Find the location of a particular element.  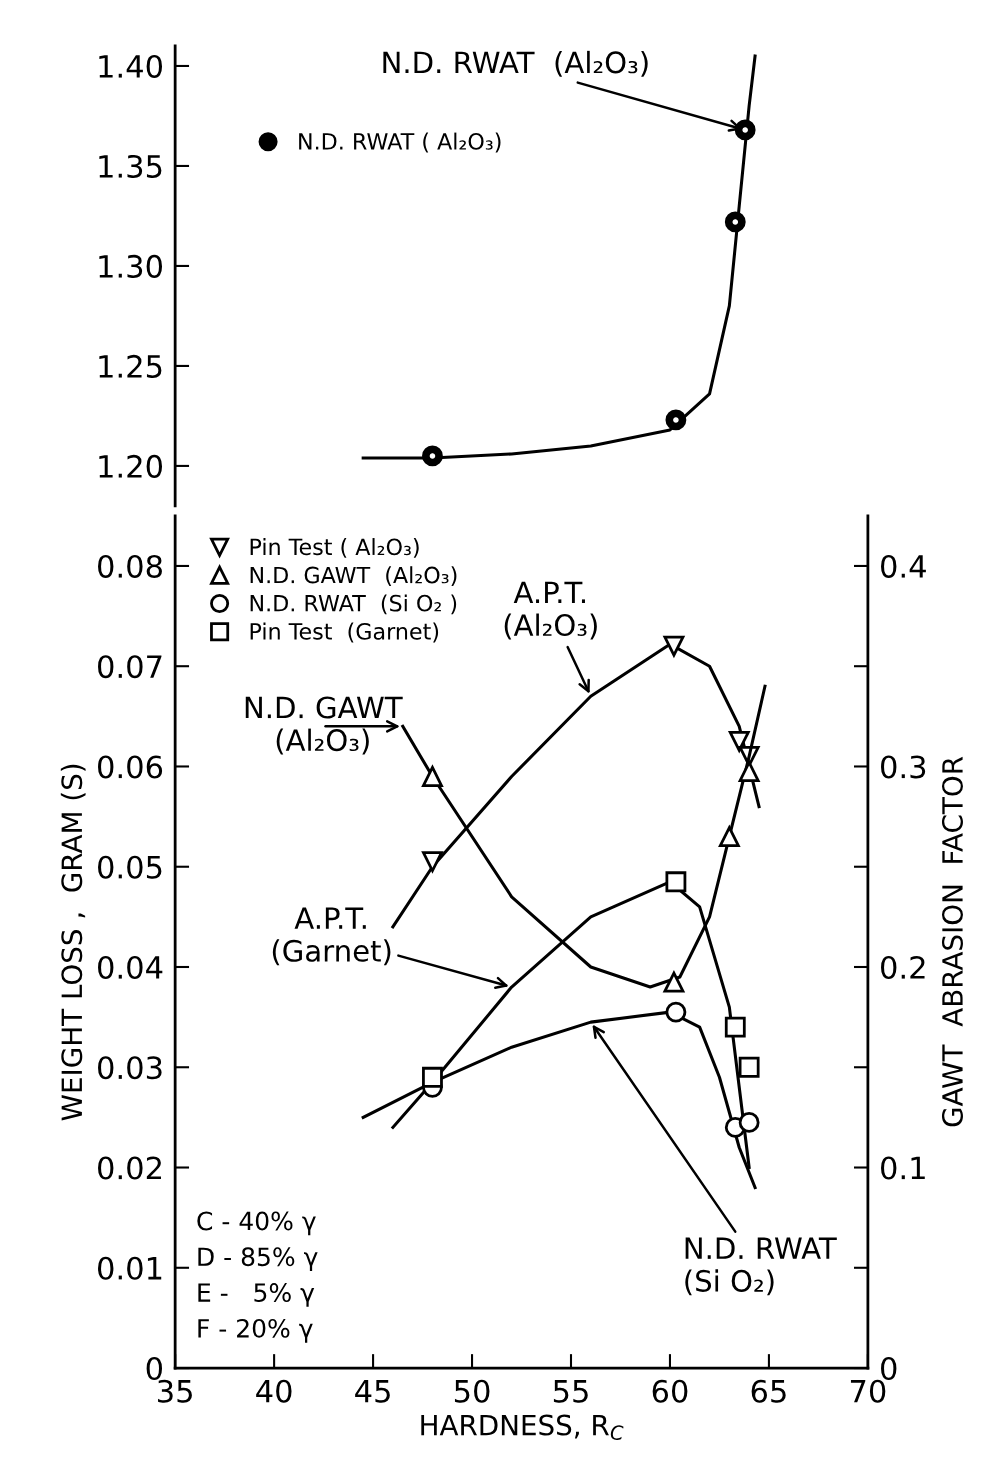

y2-tick-label: 0.1 is located at coordinates (903, 1168).